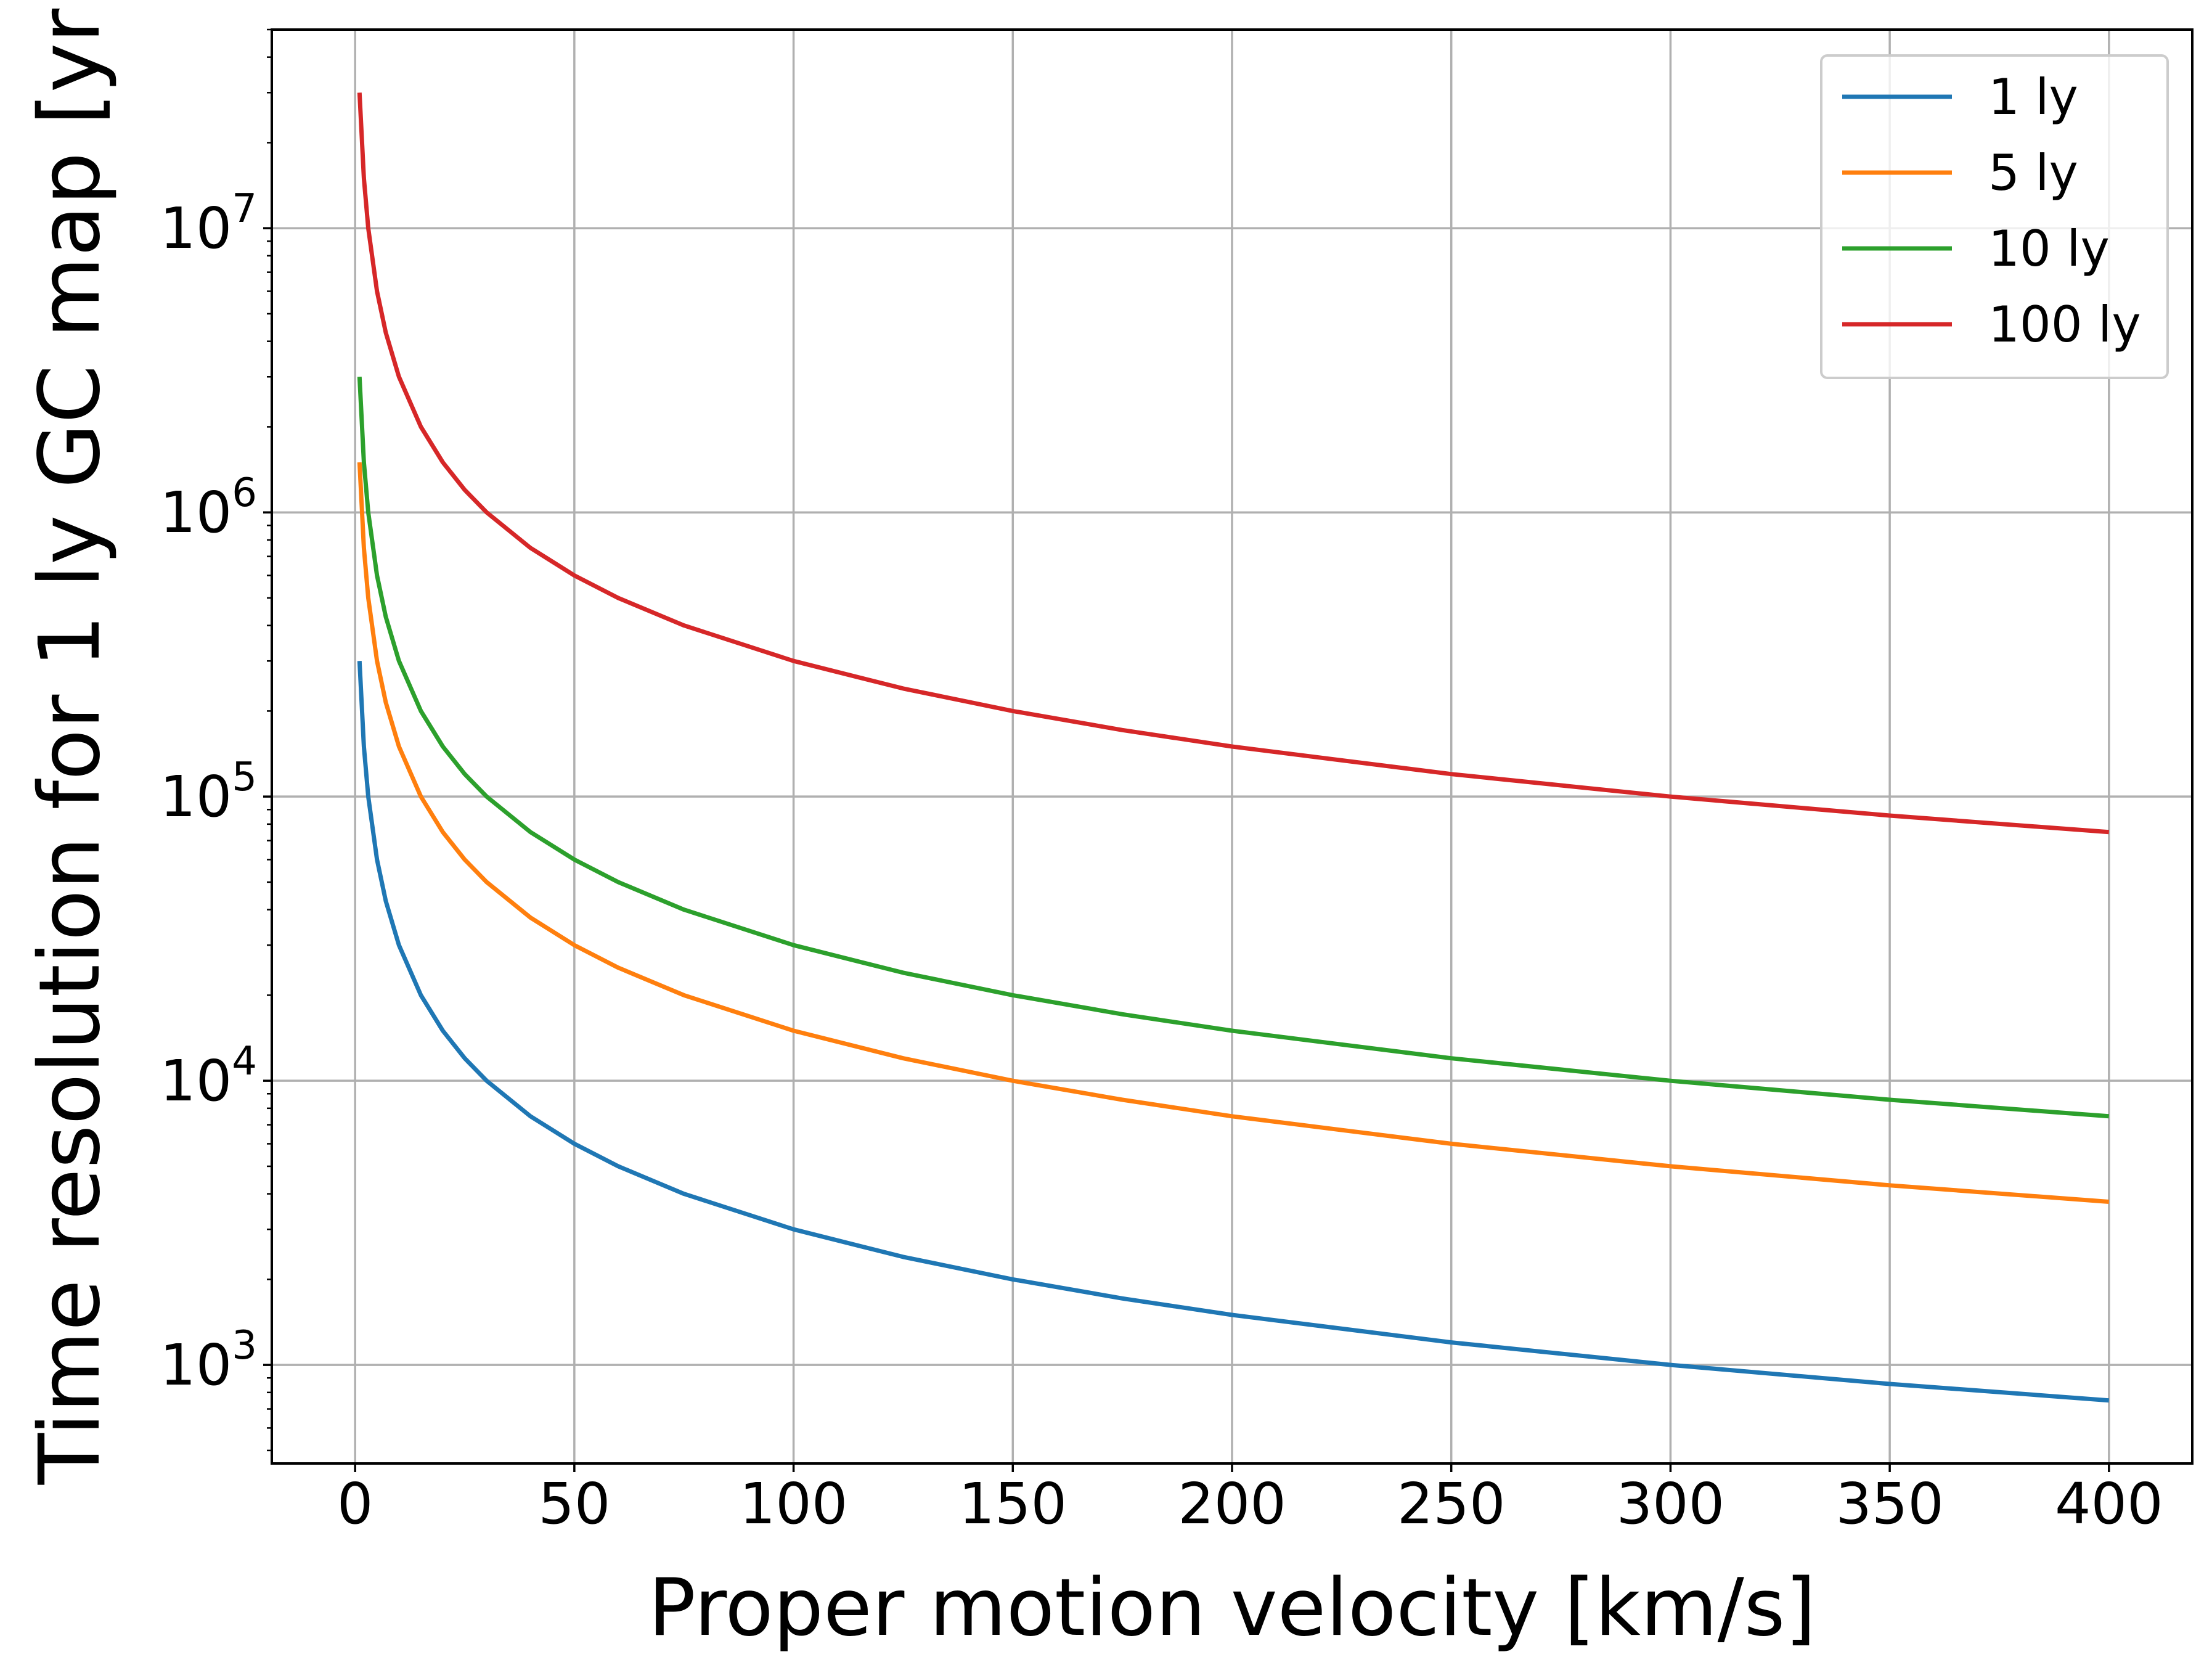 The height and width of the screenshot is (1678, 2212). What do you see at coordinates (1671, 1504) in the screenshot?
I see `x-tick-label: 300` at bounding box center [1671, 1504].